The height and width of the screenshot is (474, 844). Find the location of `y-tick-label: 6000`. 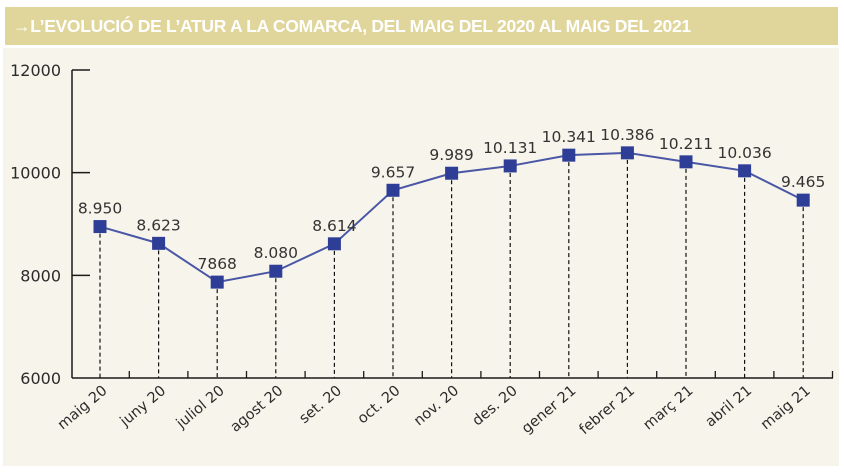

y-tick-label: 6000 is located at coordinates (40, 378).